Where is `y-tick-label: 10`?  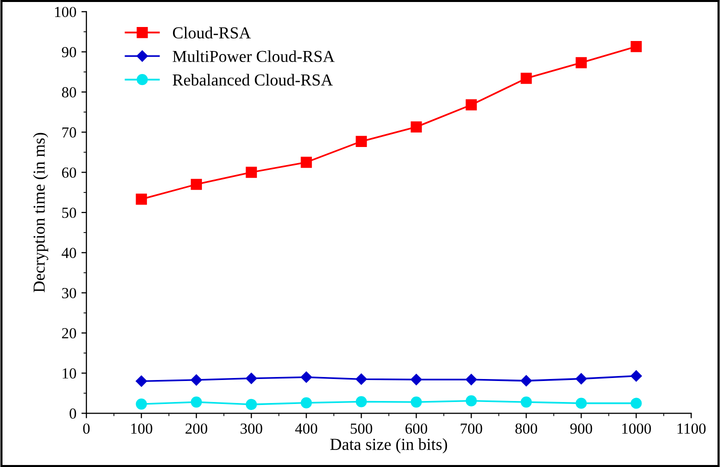
y-tick-label: 10 is located at coordinates (69, 373).